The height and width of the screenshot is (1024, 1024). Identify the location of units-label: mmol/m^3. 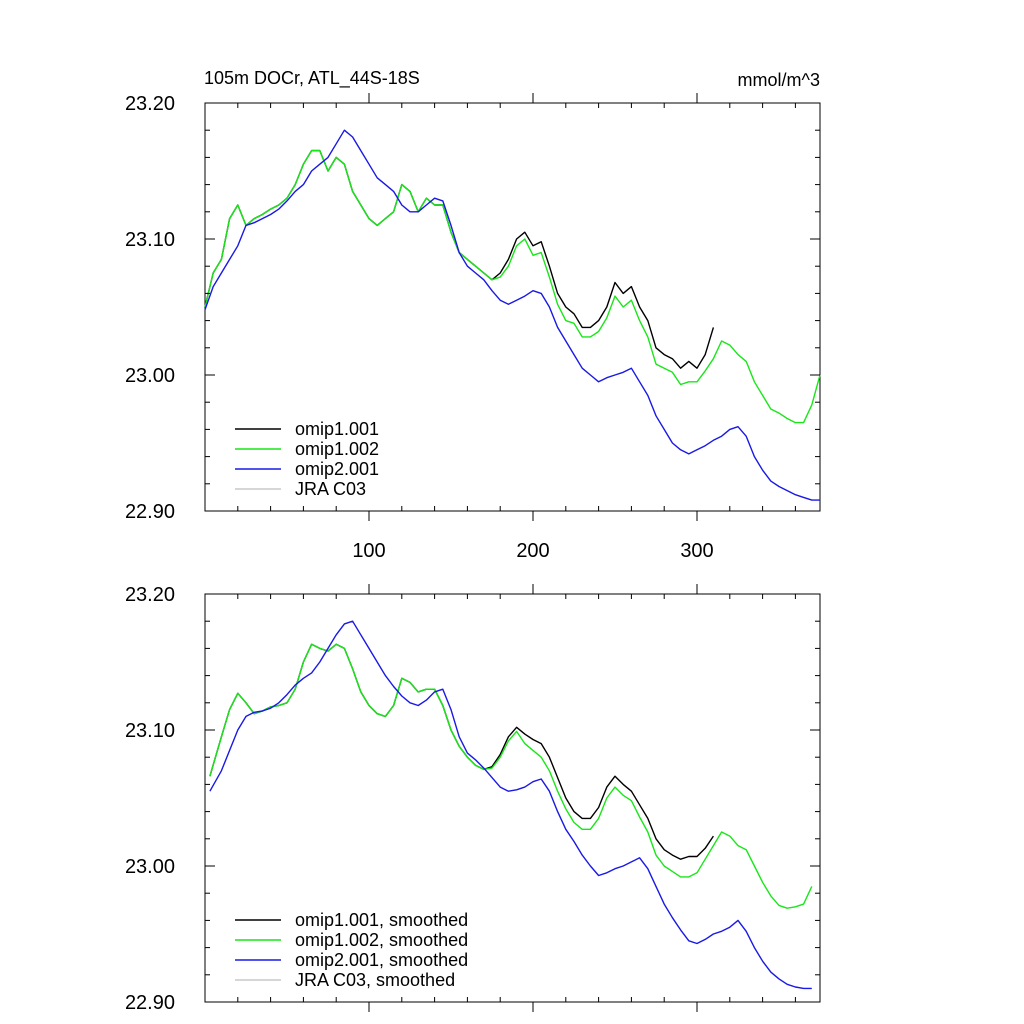
(779, 80).